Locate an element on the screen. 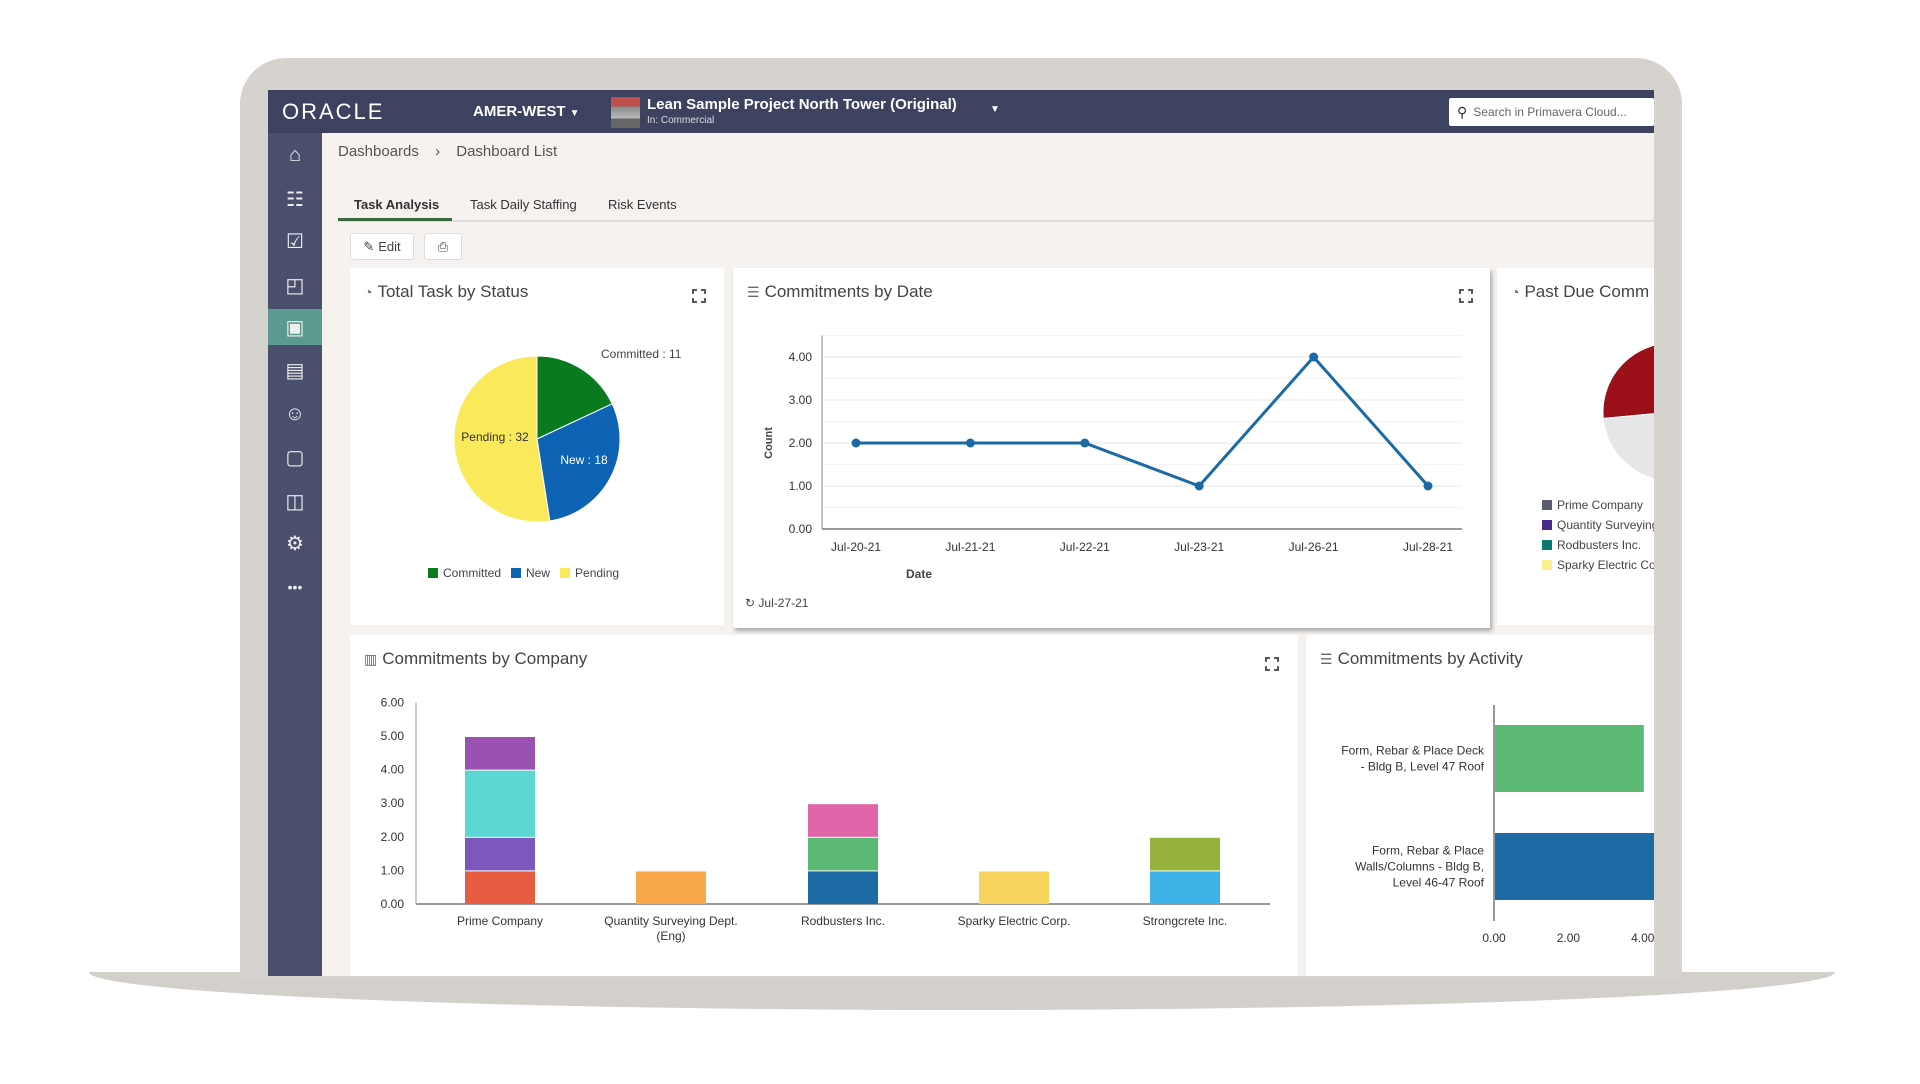  more-icon: ••• is located at coordinates (295, 587).